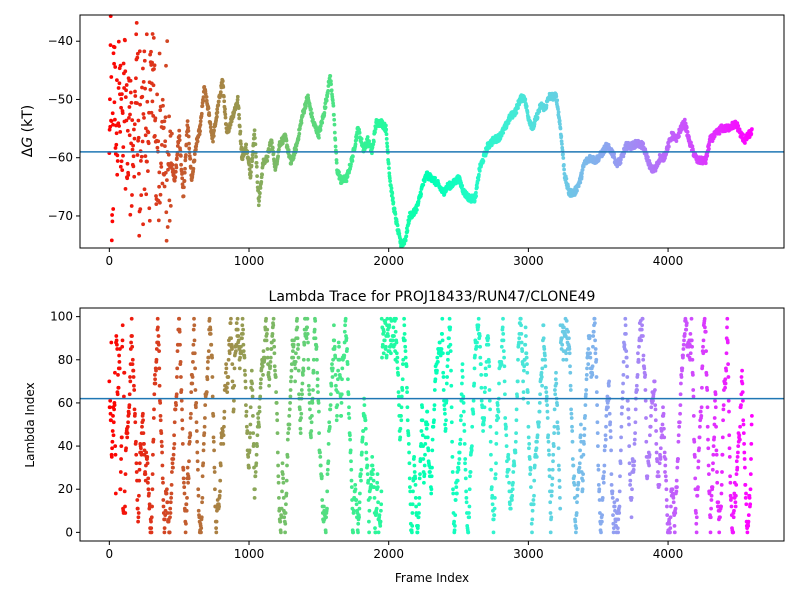 The height and width of the screenshot is (600, 800). Describe the element at coordinates (60, 41) in the screenshot. I see `delta-g-y-tick-label: −40` at that location.